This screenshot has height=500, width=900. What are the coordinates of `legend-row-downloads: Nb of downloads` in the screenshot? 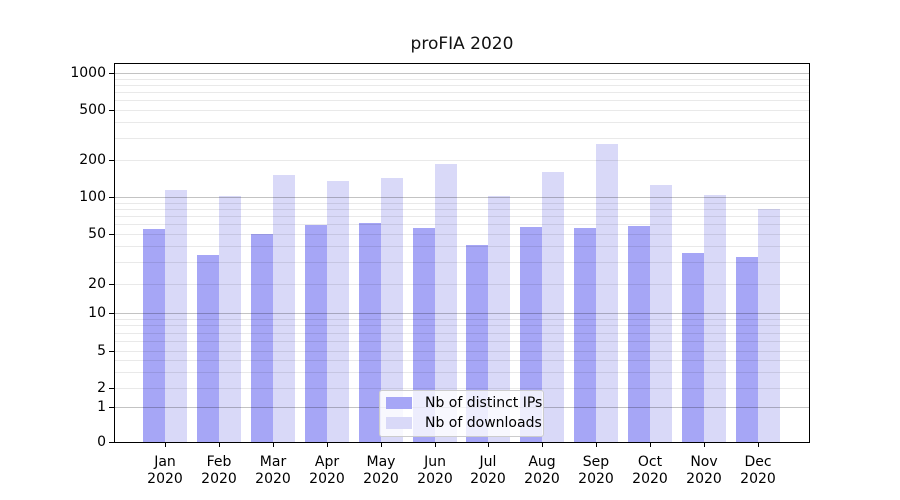 It's located at (461, 423).